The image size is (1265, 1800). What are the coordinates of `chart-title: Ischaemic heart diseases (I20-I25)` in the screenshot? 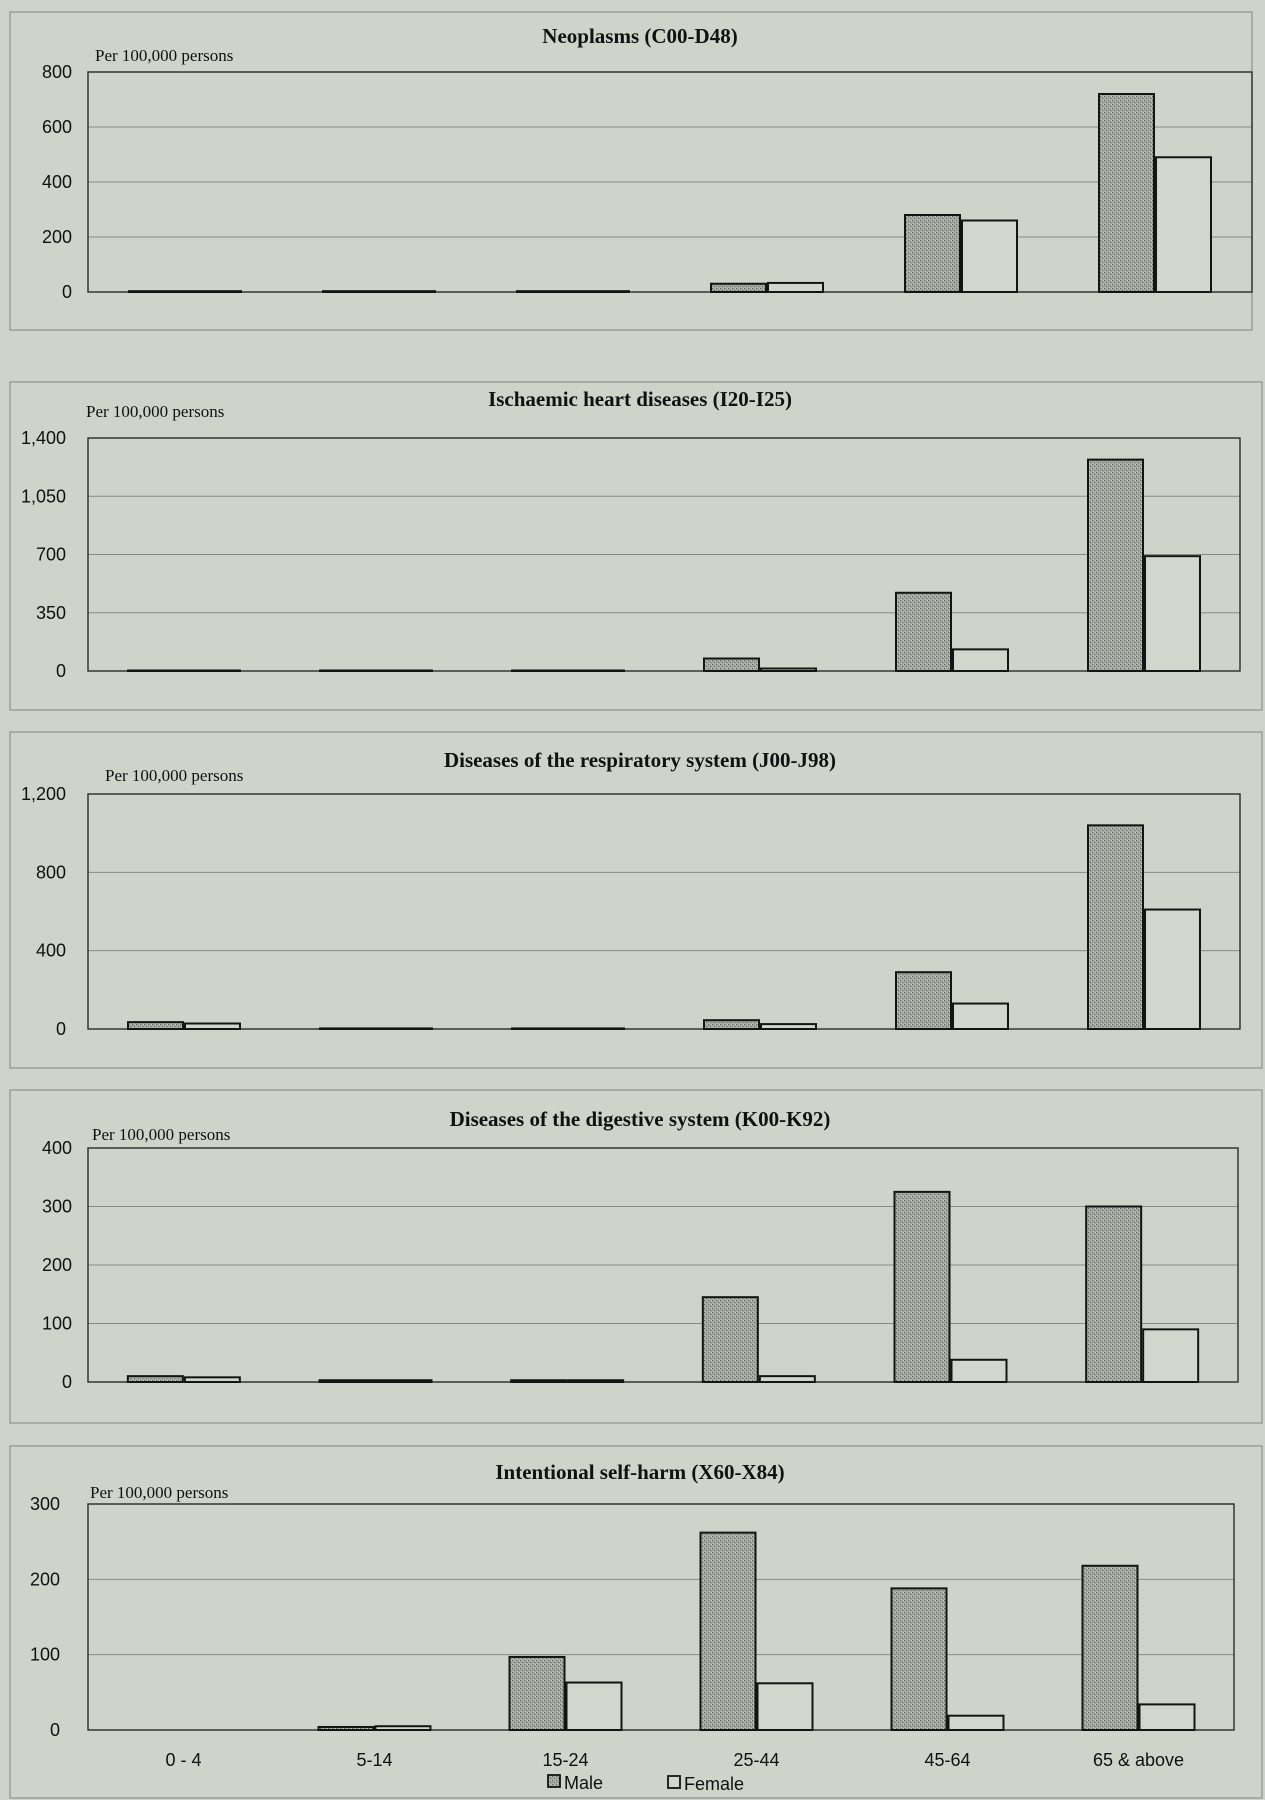 It's located at (640, 399).